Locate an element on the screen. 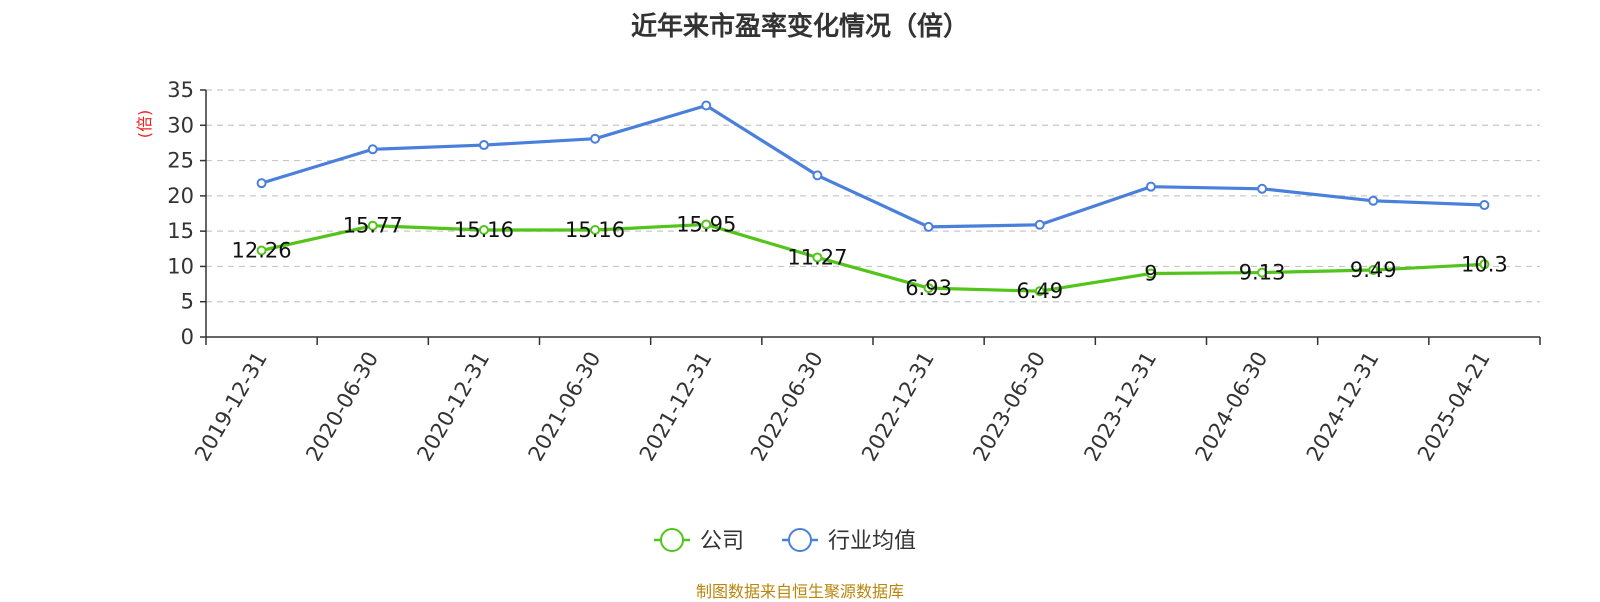 This screenshot has width=1600, height=602. data-label: 10.3 is located at coordinates (1484, 264).